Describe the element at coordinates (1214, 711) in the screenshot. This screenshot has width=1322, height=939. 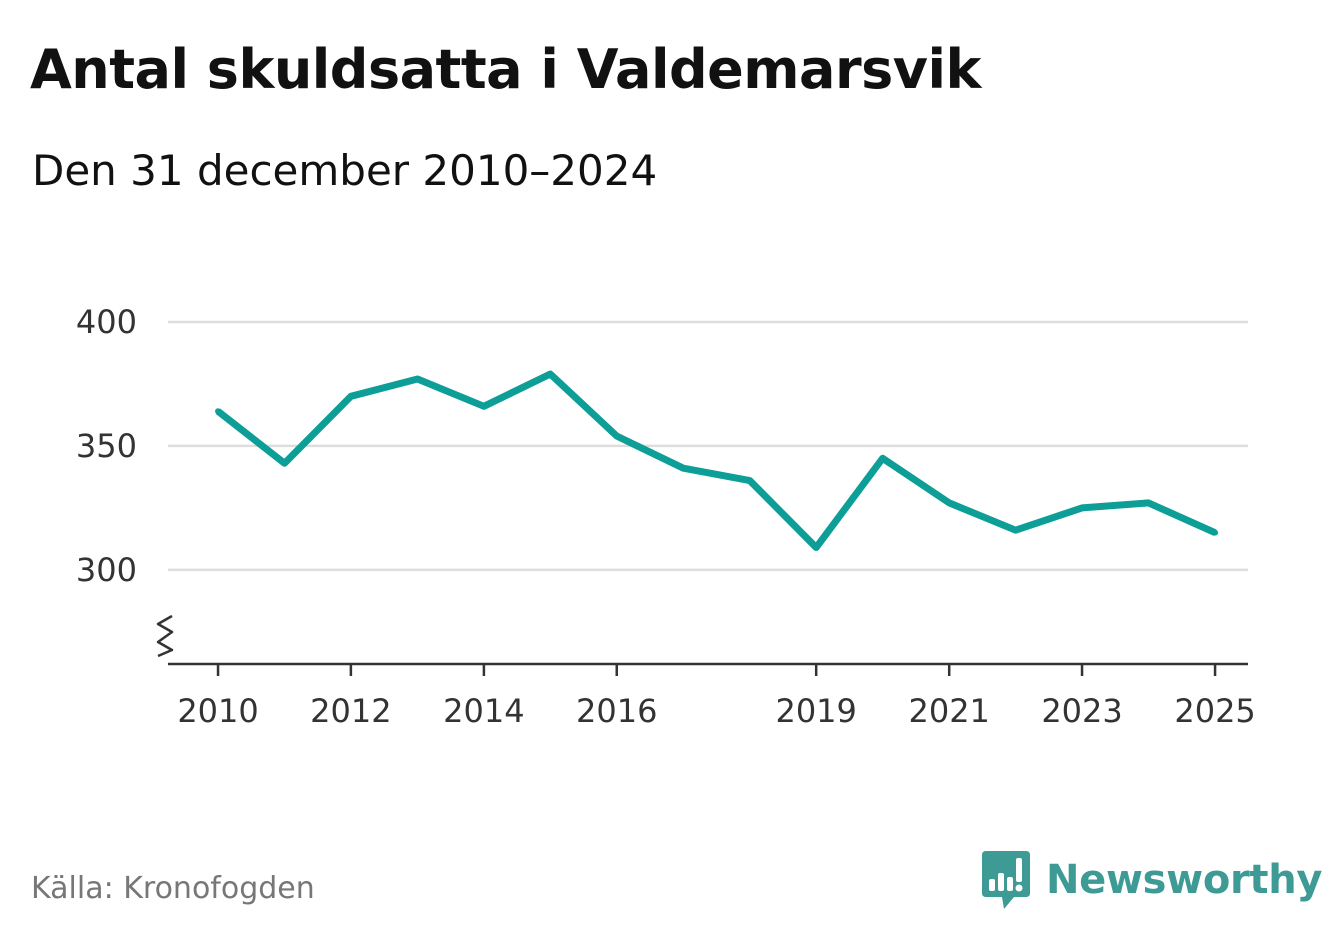
I see `x-tick-label-2025: 2025` at that location.